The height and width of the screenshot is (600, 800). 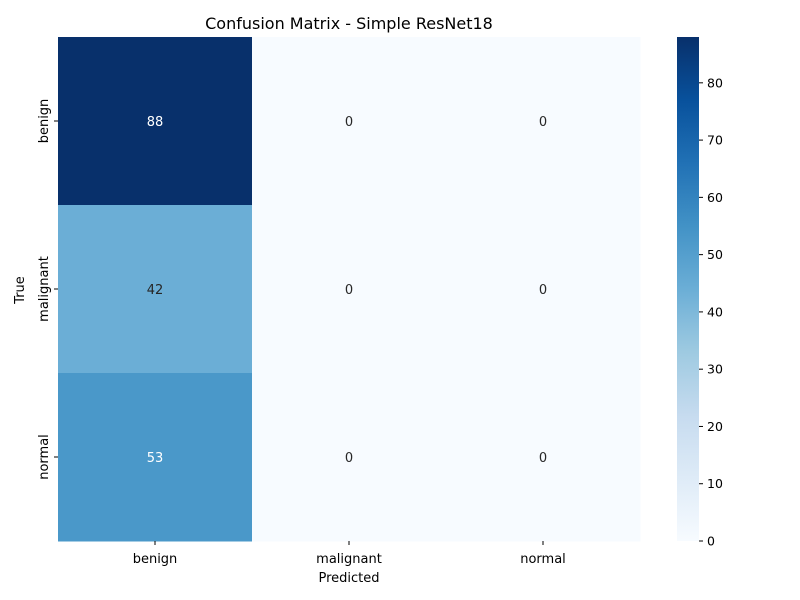 I want to click on colorbar-tick-label: 80, so click(x=715, y=82).